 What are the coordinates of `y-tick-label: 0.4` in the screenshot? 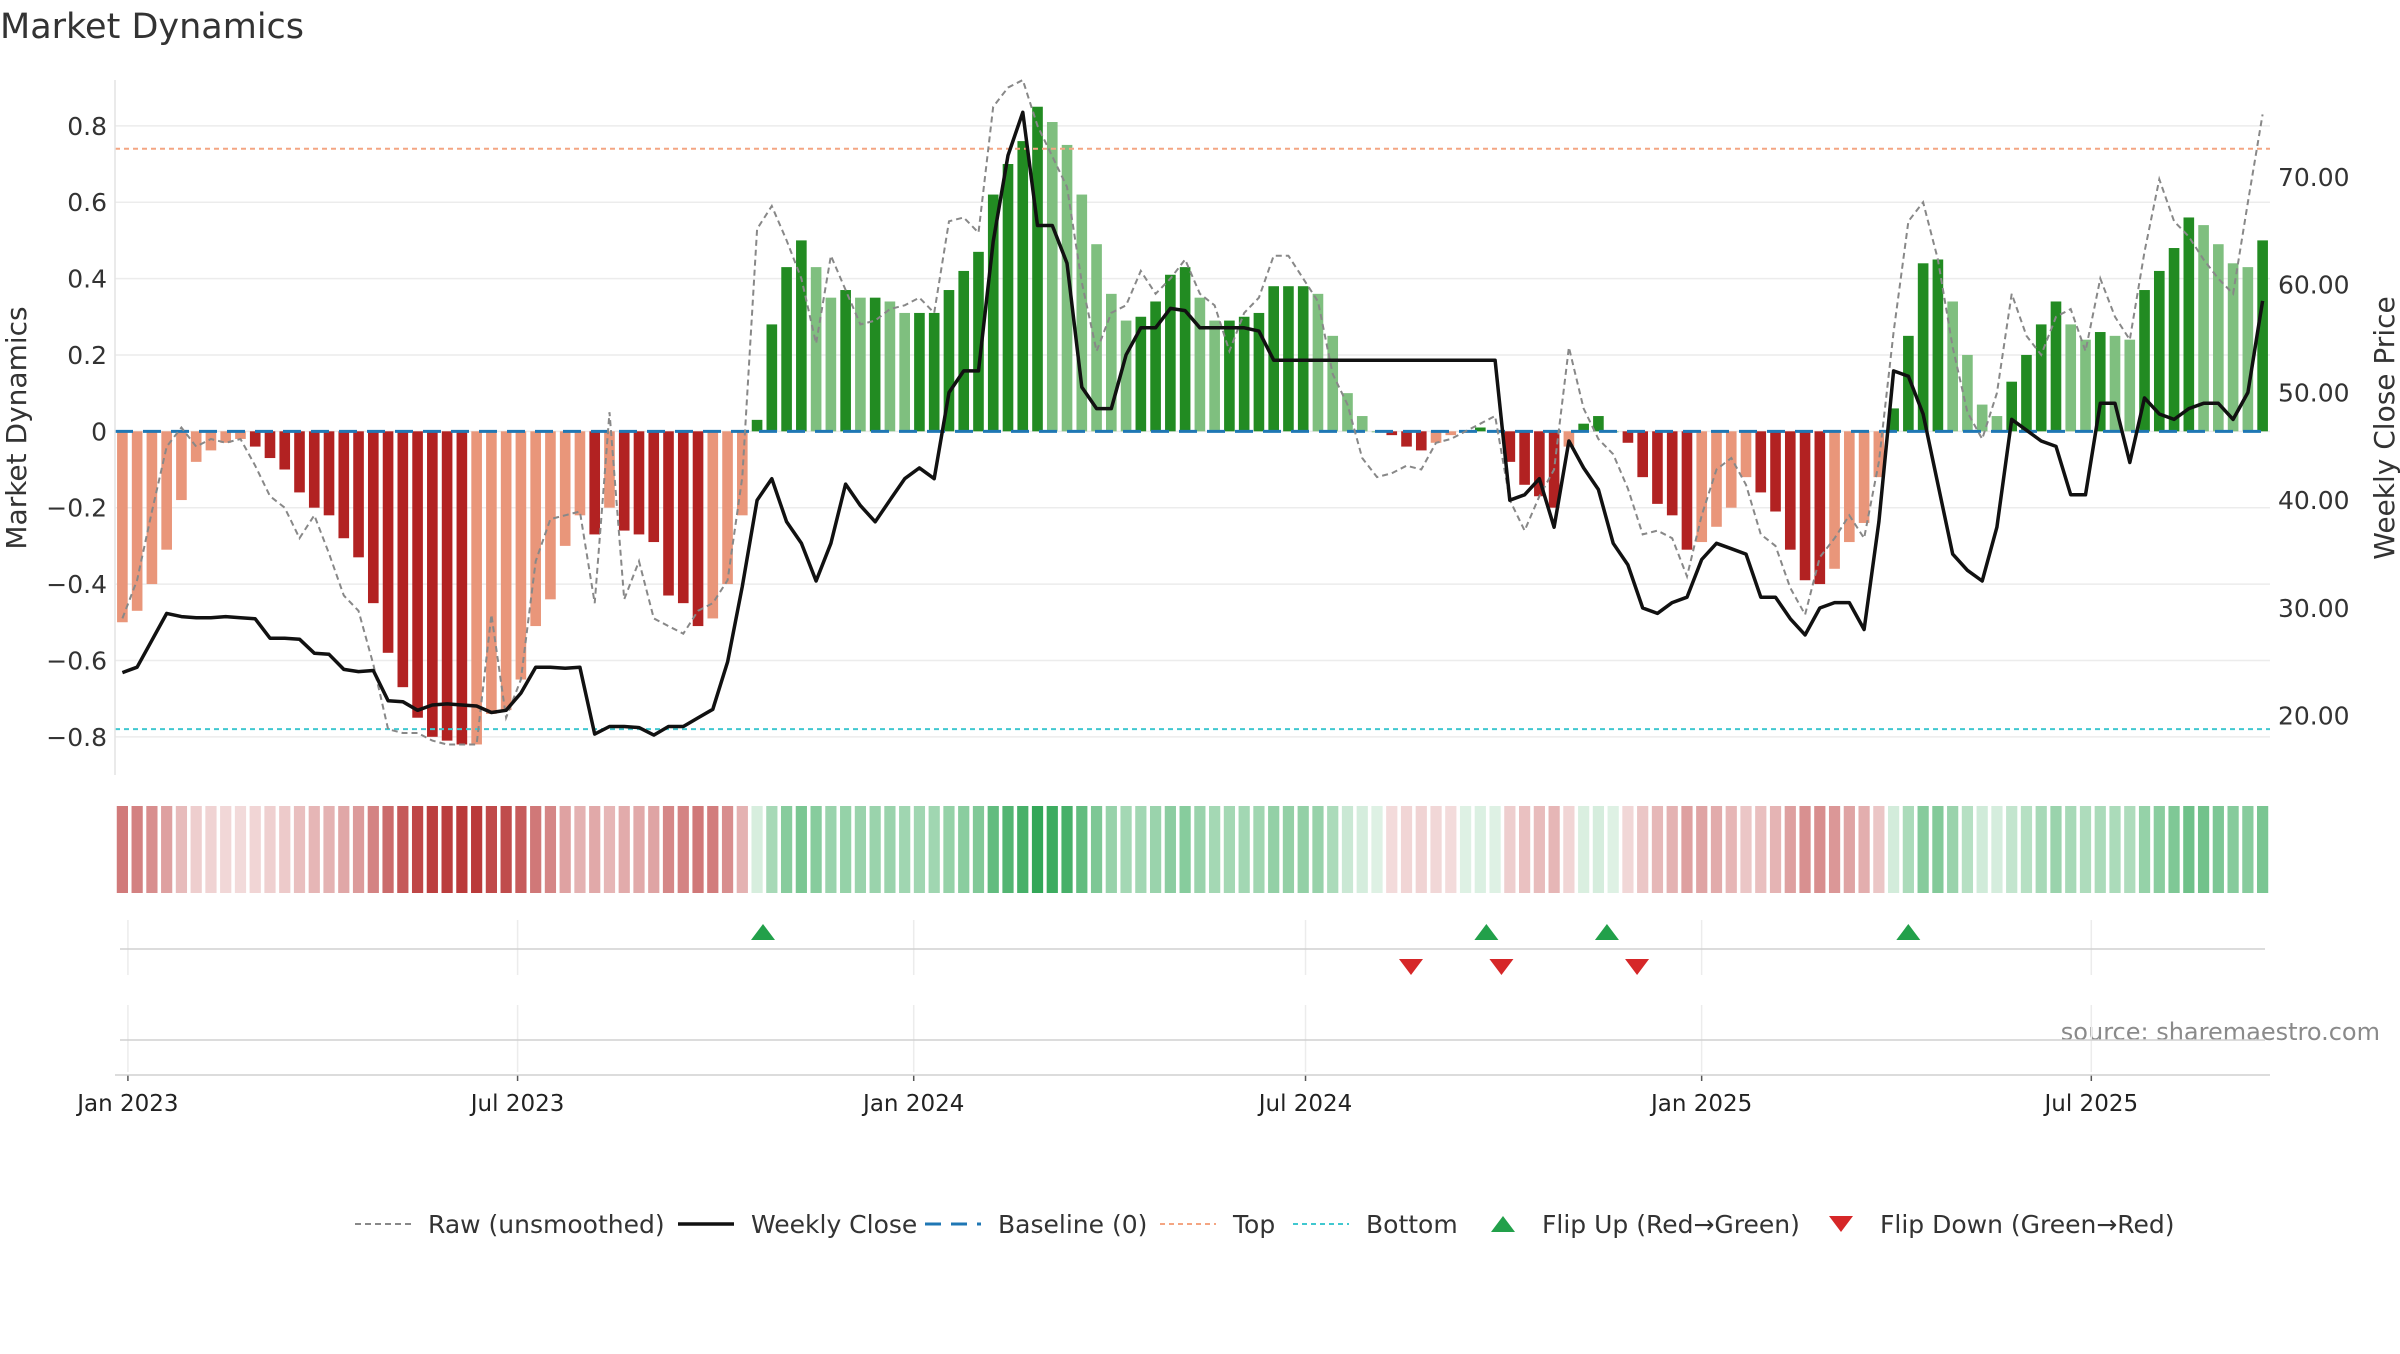 It's located at (87, 279).